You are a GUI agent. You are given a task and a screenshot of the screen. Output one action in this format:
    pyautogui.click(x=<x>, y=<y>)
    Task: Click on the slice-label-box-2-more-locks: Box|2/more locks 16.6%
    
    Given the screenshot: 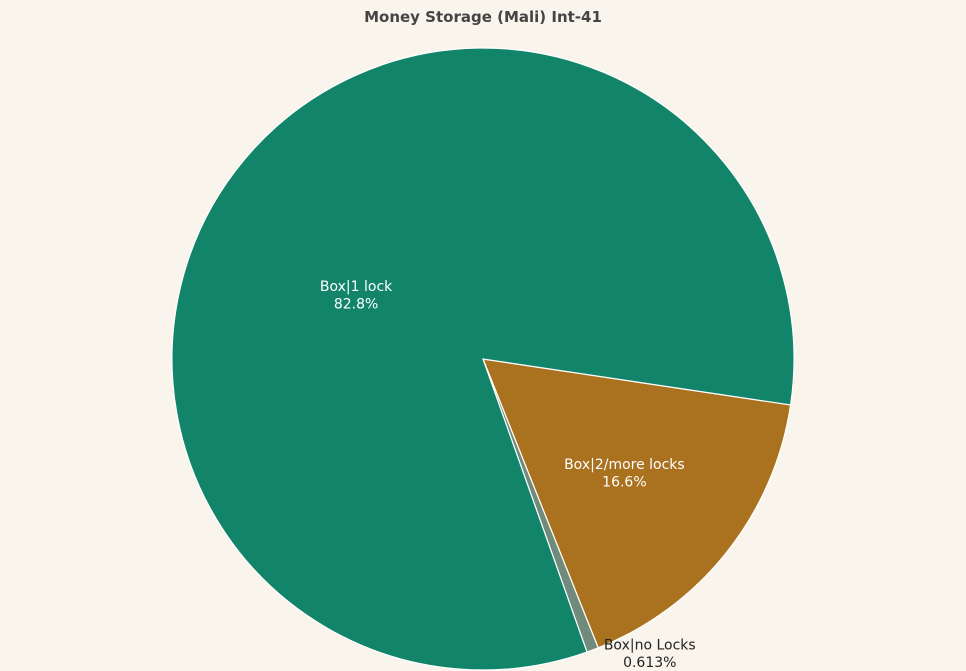 What is the action you would take?
    pyautogui.click(x=624, y=474)
    